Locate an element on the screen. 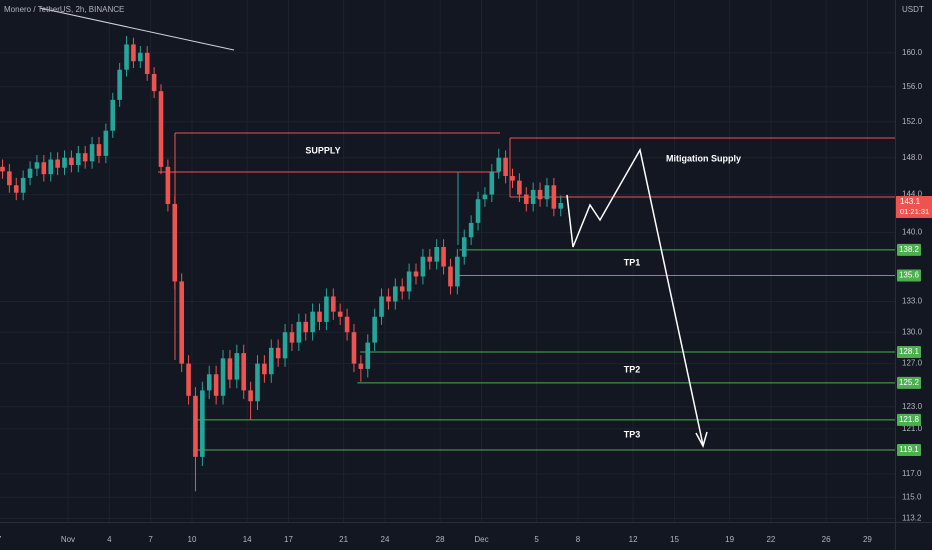 This screenshot has width=932, height=550. x-tick-label: 28 is located at coordinates (440, 539).